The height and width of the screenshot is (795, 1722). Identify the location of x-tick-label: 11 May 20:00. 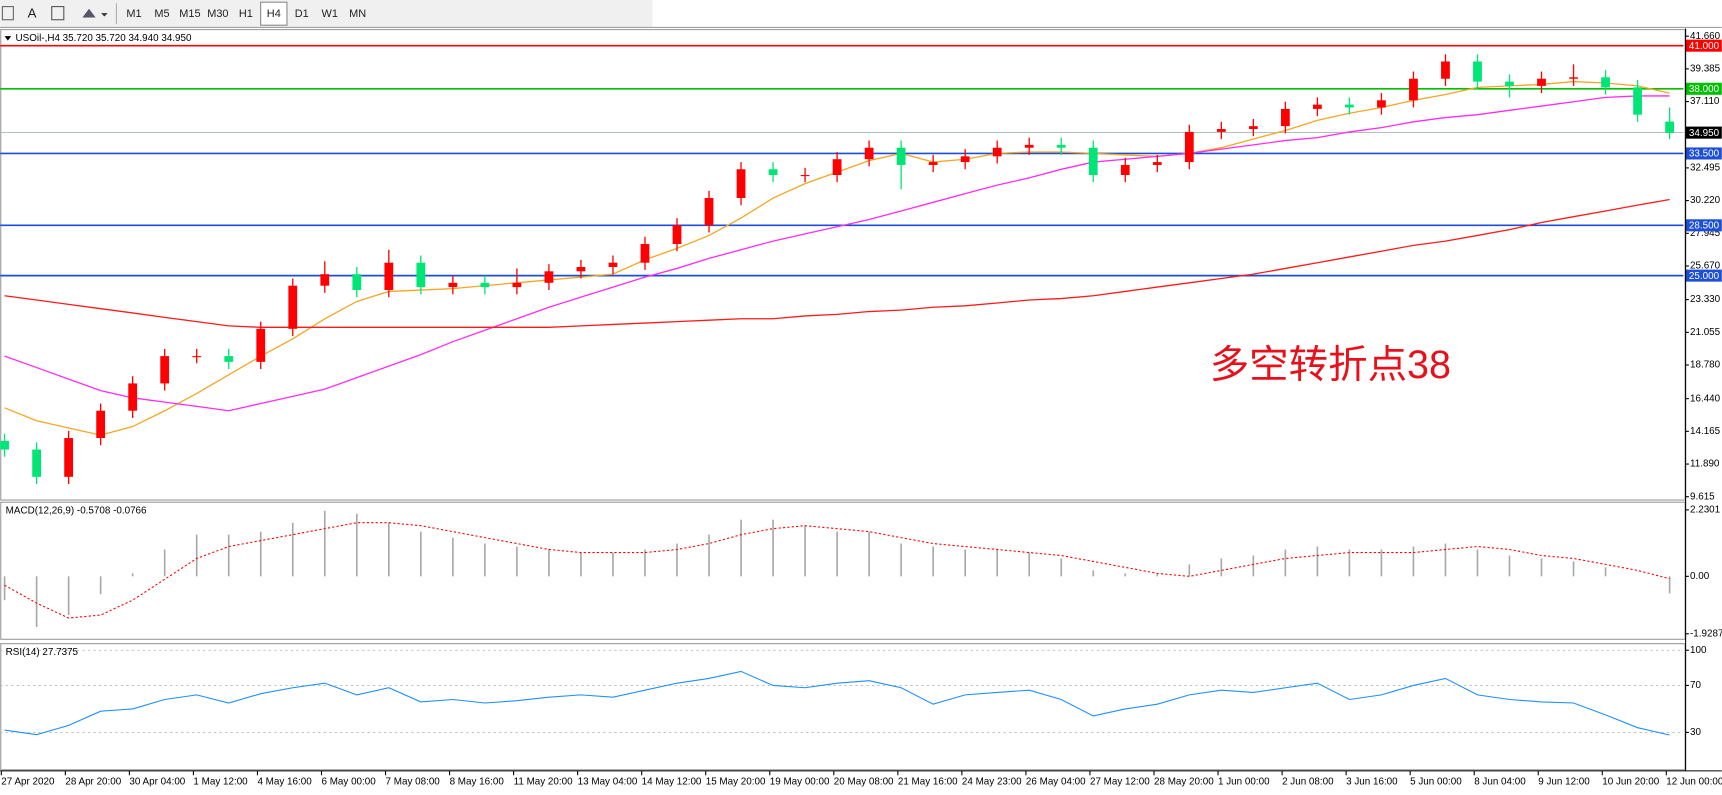
(544, 781).